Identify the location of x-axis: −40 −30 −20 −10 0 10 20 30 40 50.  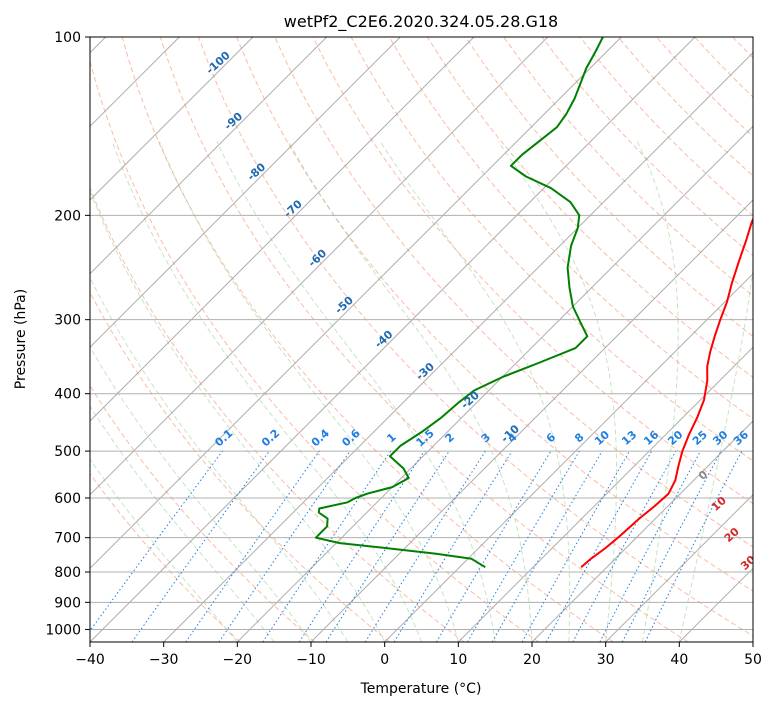
(418, 655).